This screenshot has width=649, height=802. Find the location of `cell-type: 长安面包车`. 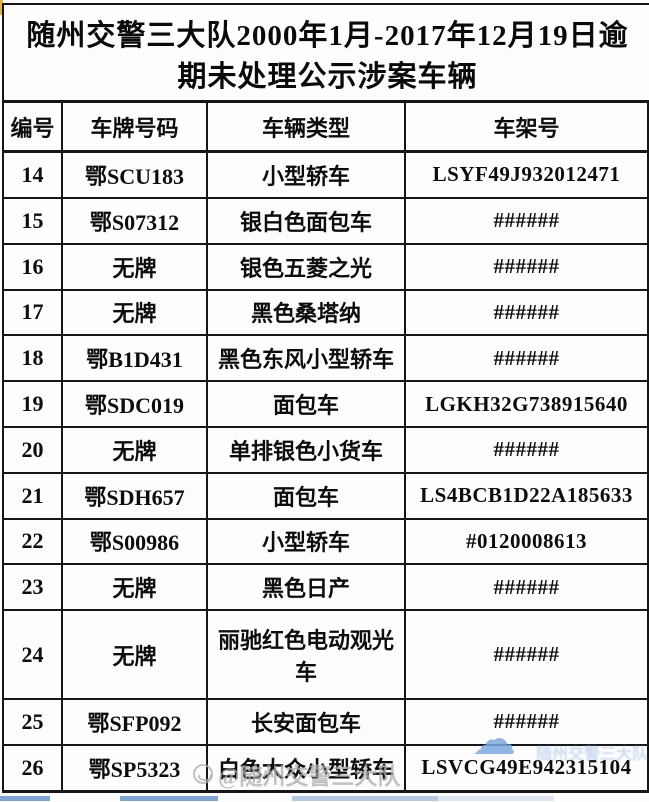

cell-type: 长安面包车 is located at coordinates (306, 722).